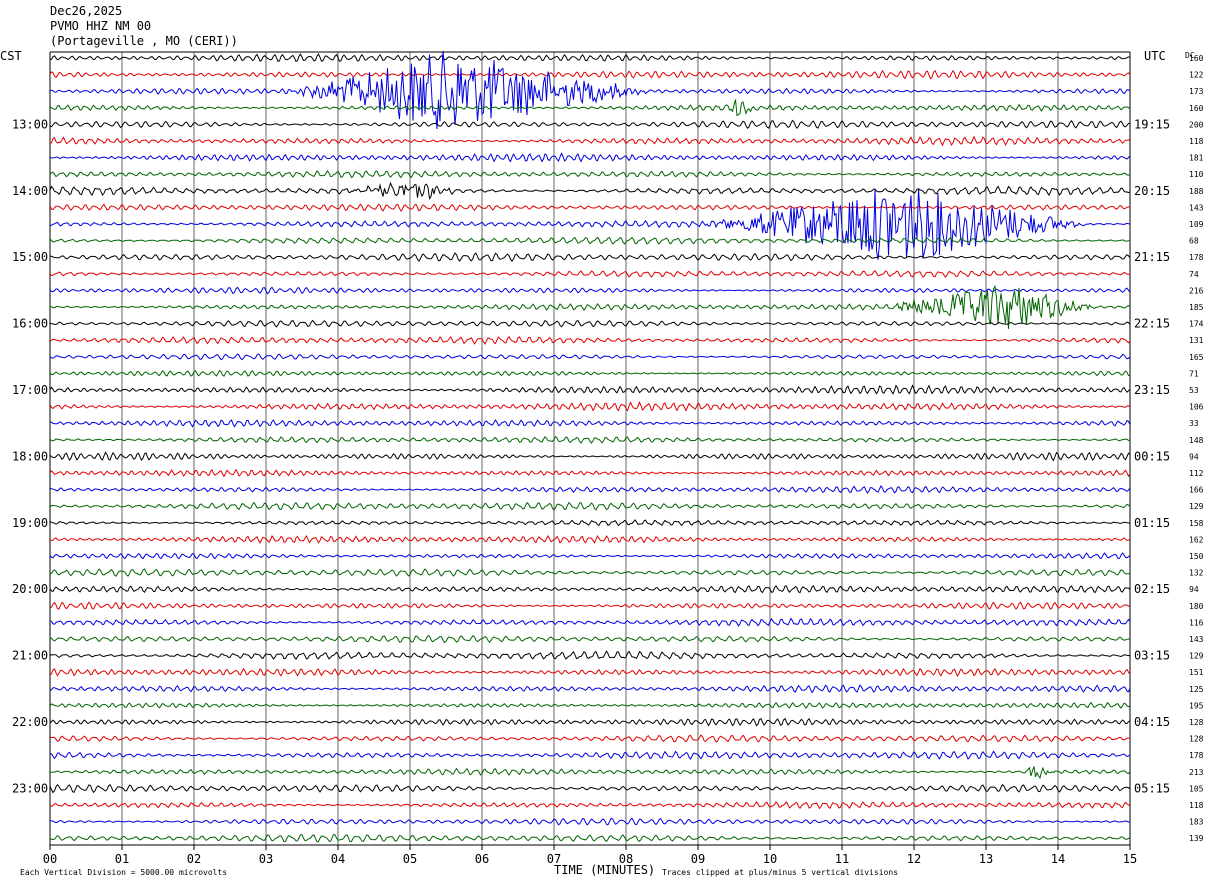 The height and width of the screenshot is (886, 1210). Describe the element at coordinates (1194, 241) in the screenshot. I see `dc-offset-label: 68` at that location.